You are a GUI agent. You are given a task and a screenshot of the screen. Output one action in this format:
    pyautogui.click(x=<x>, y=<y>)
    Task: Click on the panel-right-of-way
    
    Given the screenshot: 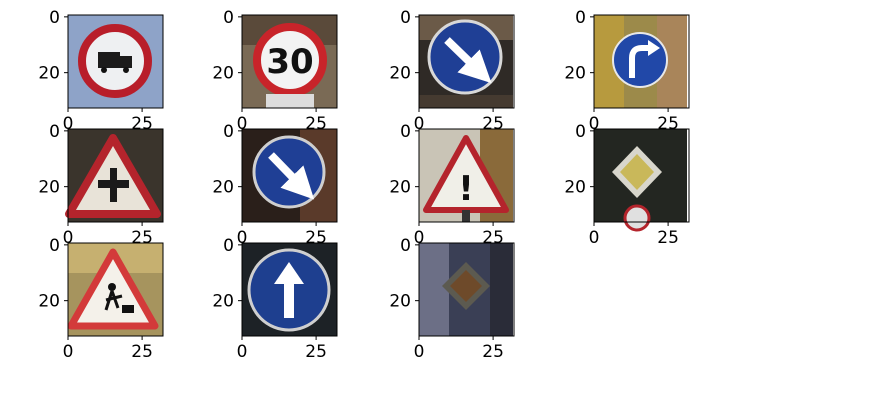 What is the action you would take?
    pyautogui.click(x=114, y=175)
    